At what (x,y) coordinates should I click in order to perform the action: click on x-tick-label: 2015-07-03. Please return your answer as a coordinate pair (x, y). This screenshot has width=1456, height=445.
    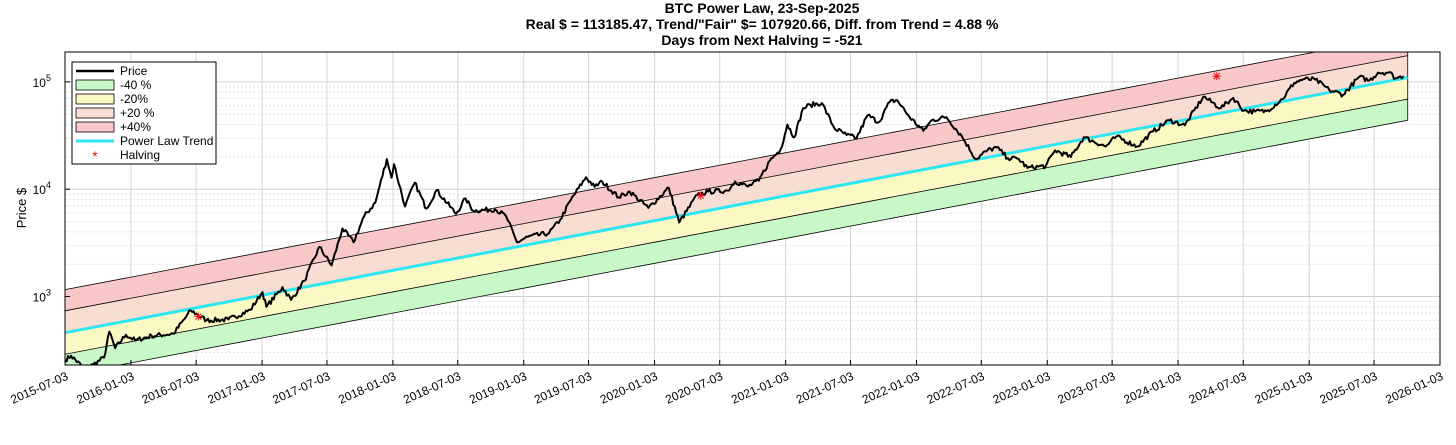
    Looking at the image, I should click on (39, 388).